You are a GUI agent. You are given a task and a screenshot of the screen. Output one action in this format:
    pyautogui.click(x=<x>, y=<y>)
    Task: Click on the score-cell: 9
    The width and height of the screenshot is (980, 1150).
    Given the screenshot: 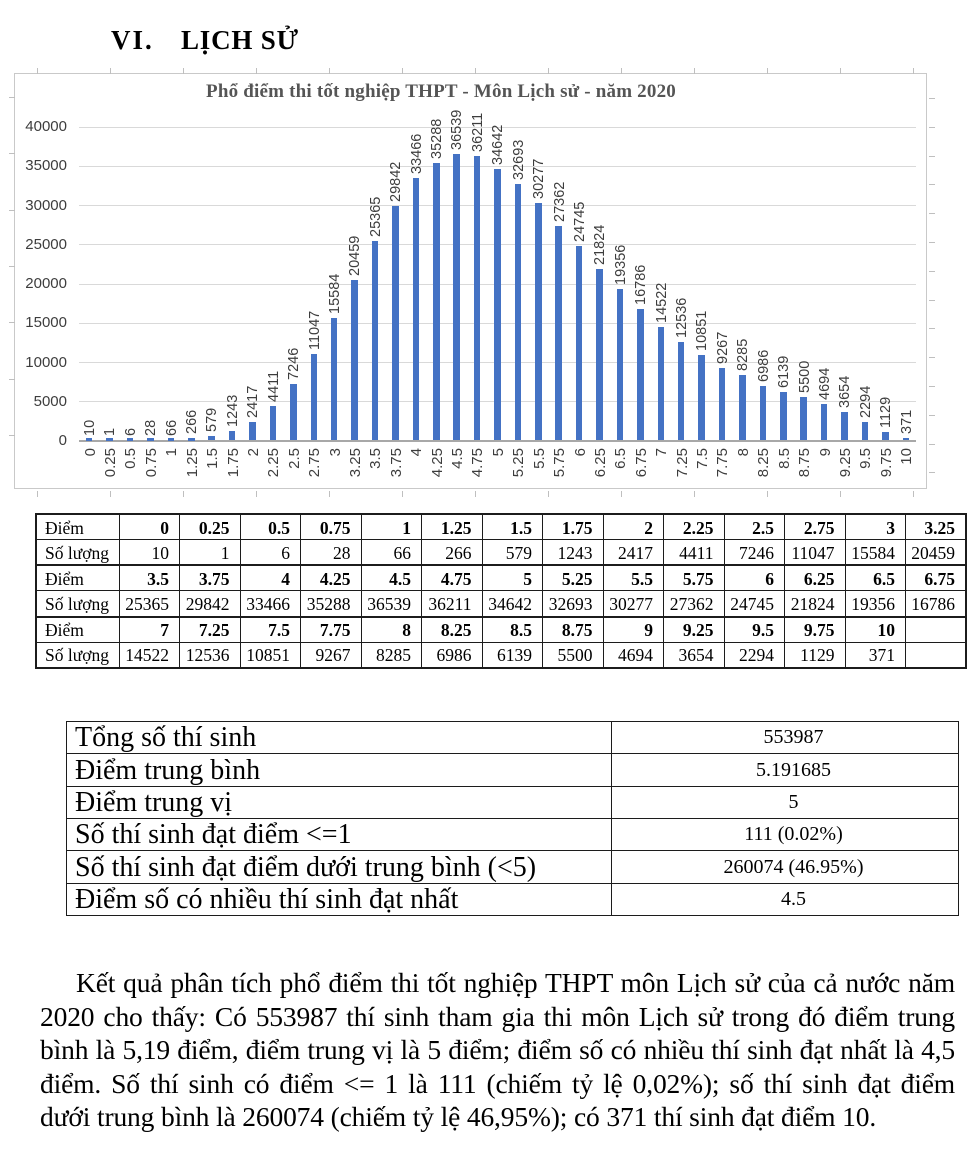 What is the action you would take?
    pyautogui.click(x=633, y=629)
    